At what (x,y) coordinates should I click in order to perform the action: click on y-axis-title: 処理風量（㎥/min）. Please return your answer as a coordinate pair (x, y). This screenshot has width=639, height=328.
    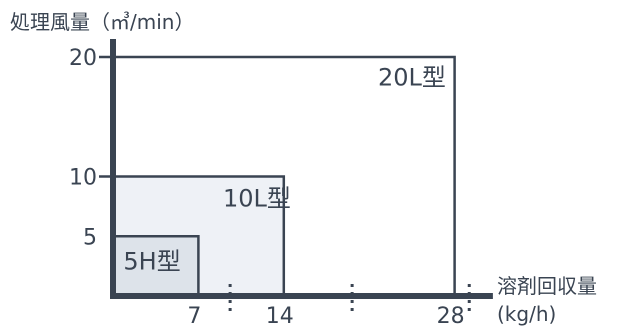
    Looking at the image, I should click on (102, 22).